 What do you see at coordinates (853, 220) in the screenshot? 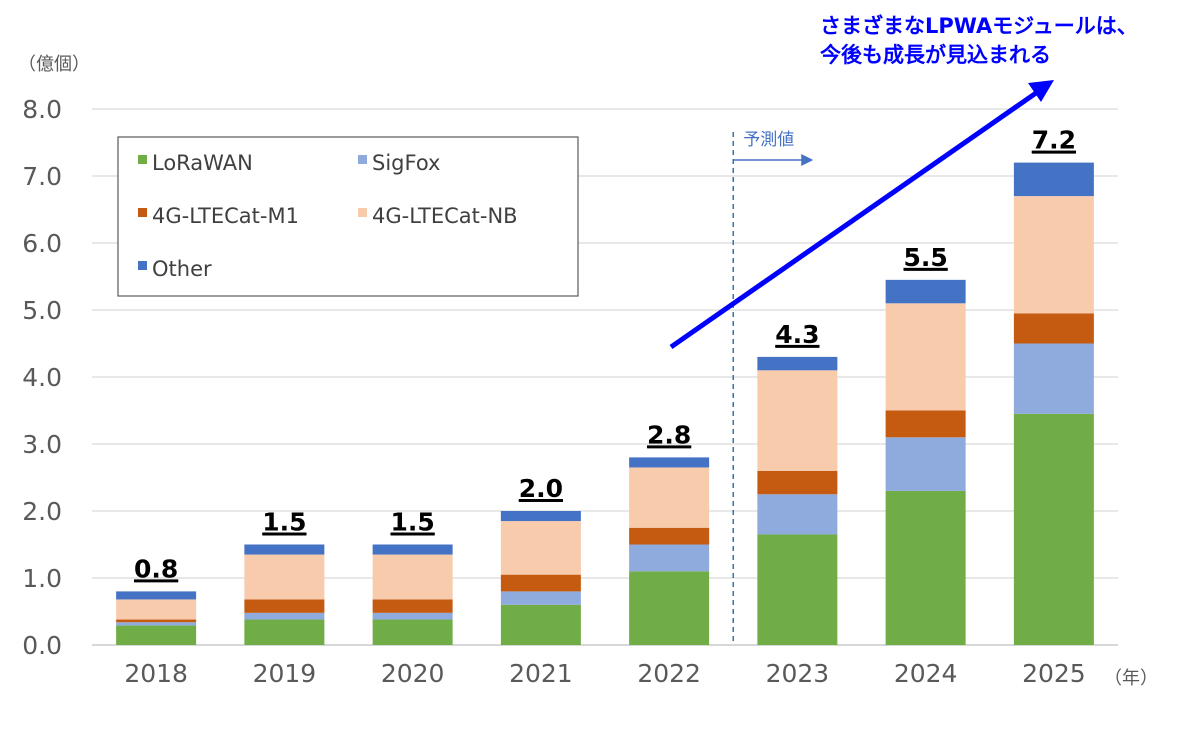
I see `growth-arrow-line` at bounding box center [853, 220].